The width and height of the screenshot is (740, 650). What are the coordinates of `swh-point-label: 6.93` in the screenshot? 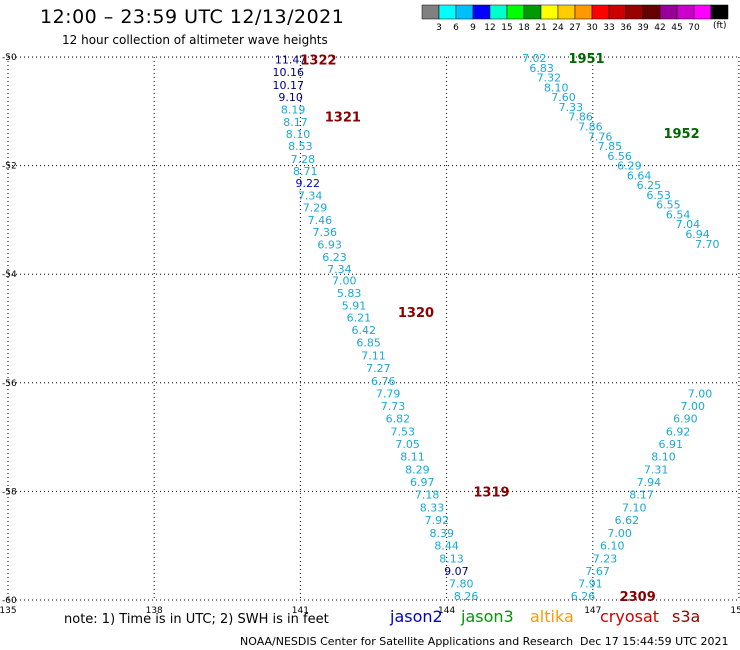 It's located at (329, 244).